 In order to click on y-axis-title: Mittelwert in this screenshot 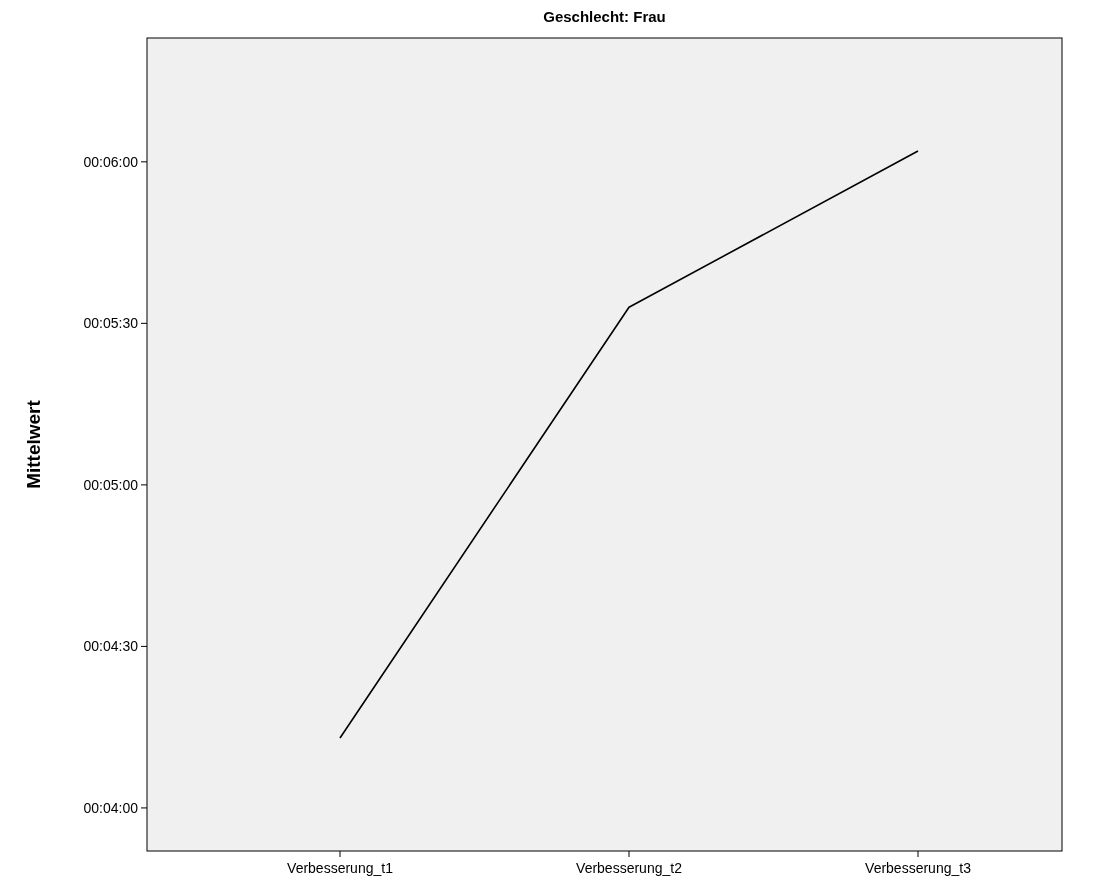, I will do `click(33, 444)`.